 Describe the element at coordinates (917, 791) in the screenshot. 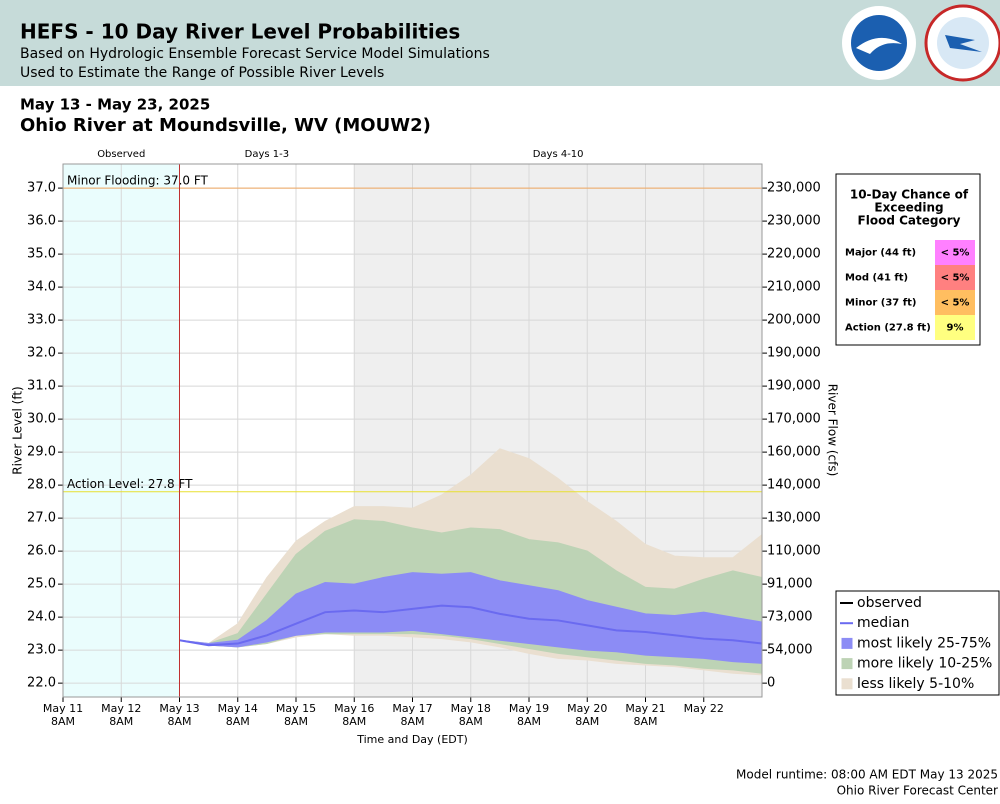

I see `footer: Ohio River Forecast Center` at that location.